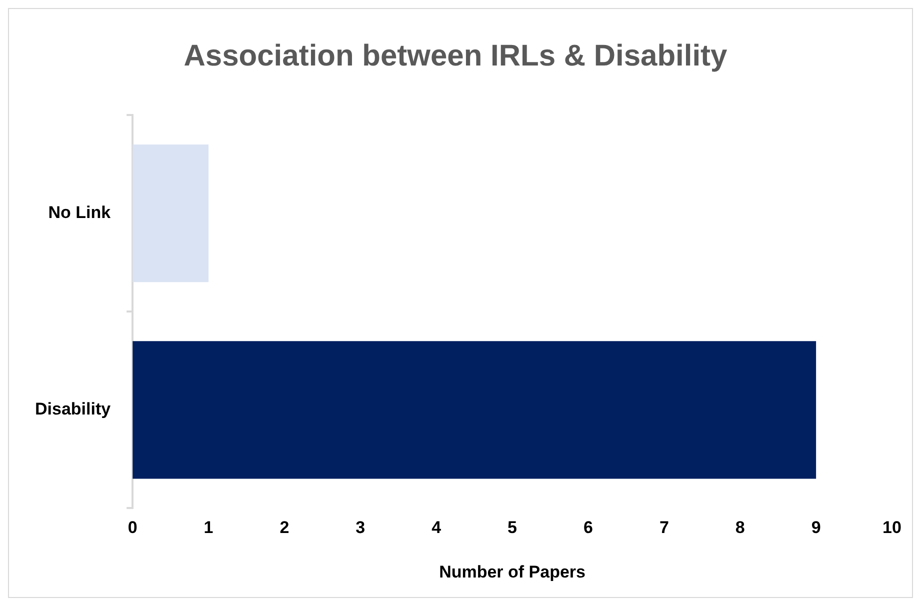  Describe the element at coordinates (588, 528) in the screenshot. I see `x-tick-label: 6` at that location.